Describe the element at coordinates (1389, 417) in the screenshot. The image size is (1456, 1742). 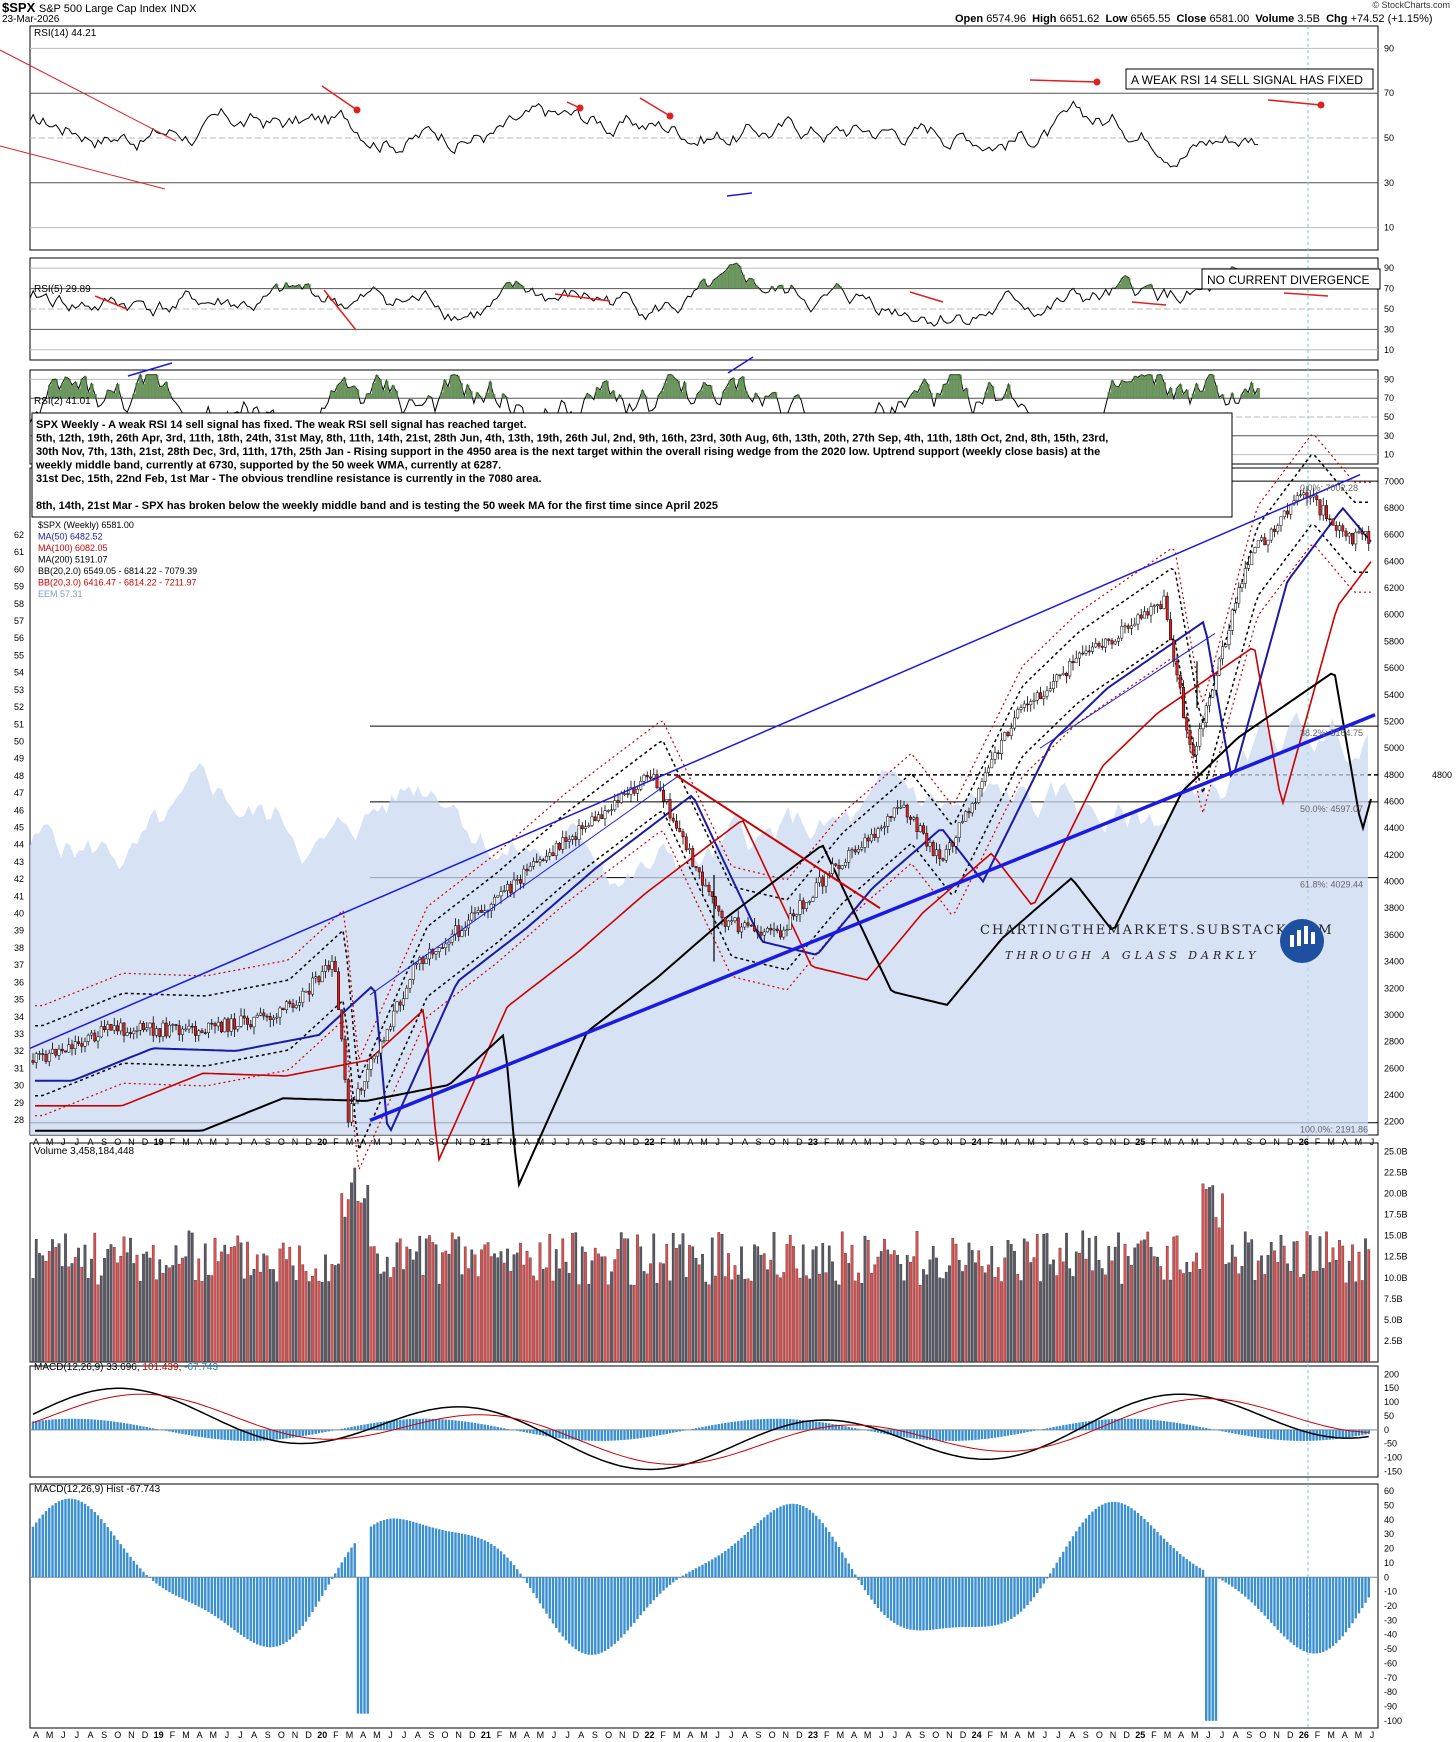
I see `rsi2-tick-label: 50` at that location.